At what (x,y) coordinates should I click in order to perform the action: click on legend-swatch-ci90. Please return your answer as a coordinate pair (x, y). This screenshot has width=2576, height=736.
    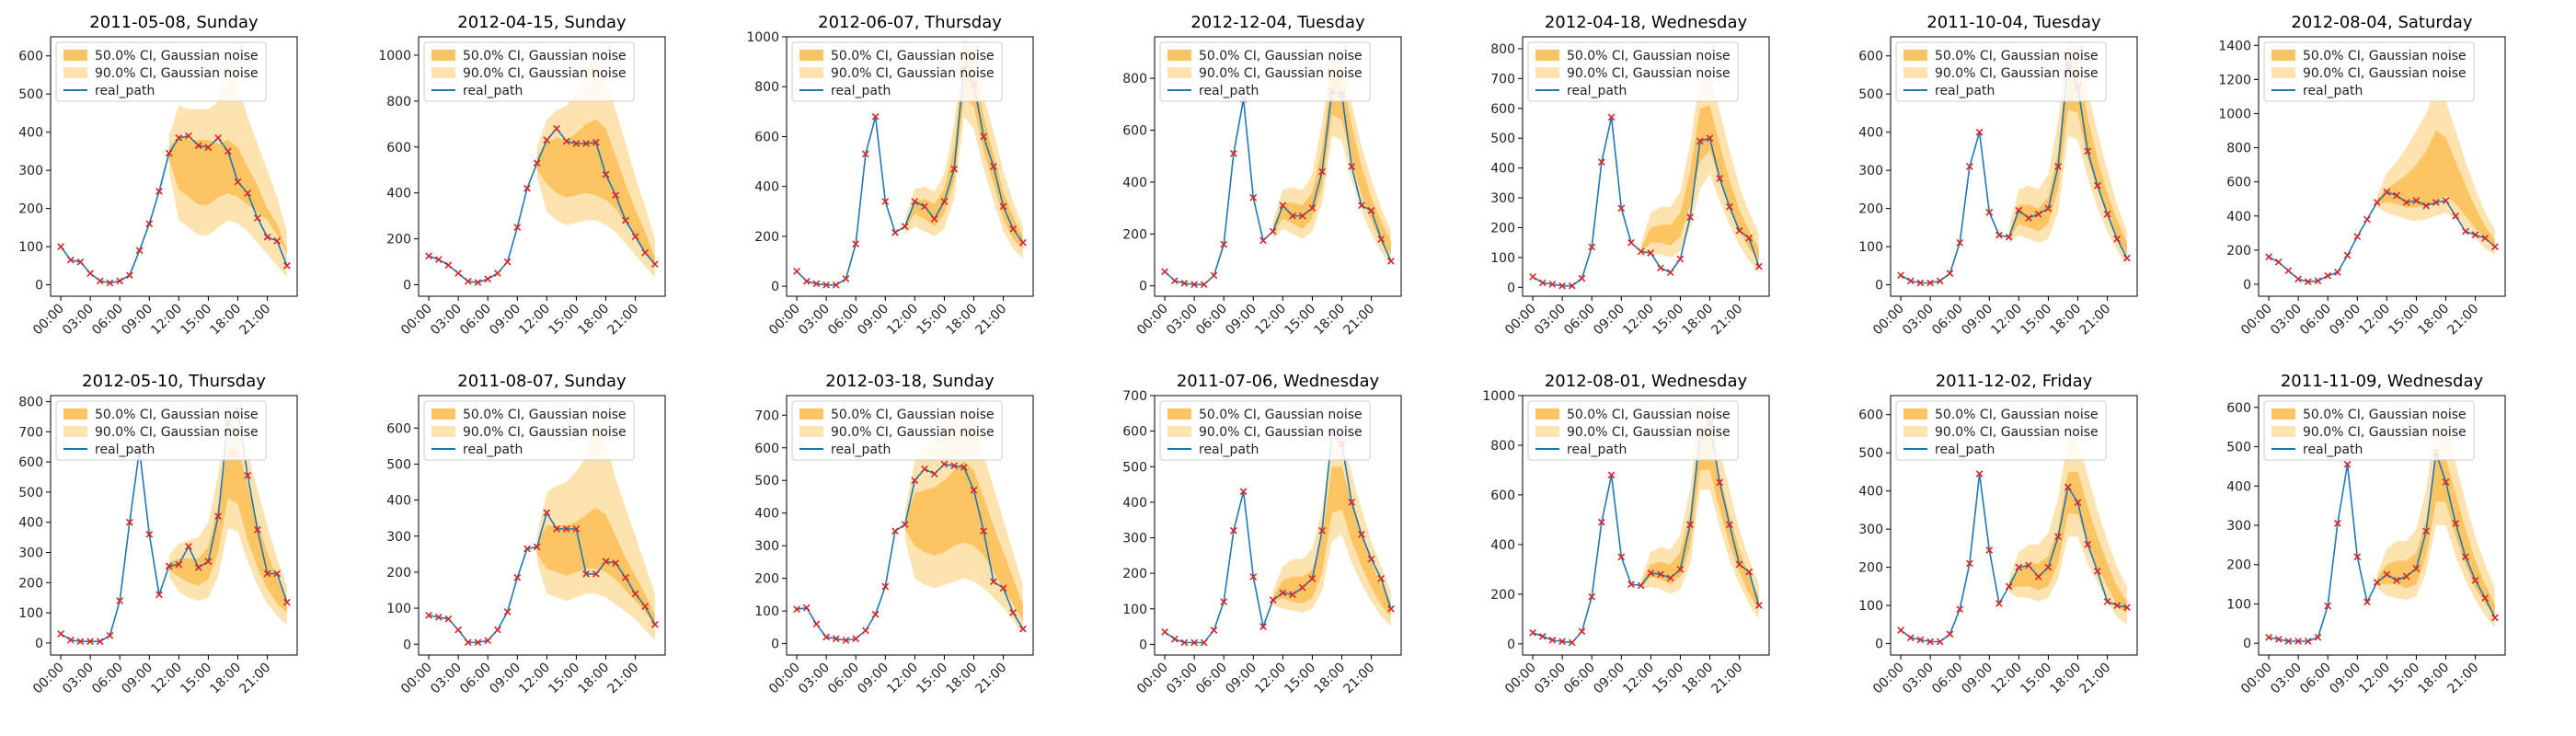
    Looking at the image, I should click on (811, 72).